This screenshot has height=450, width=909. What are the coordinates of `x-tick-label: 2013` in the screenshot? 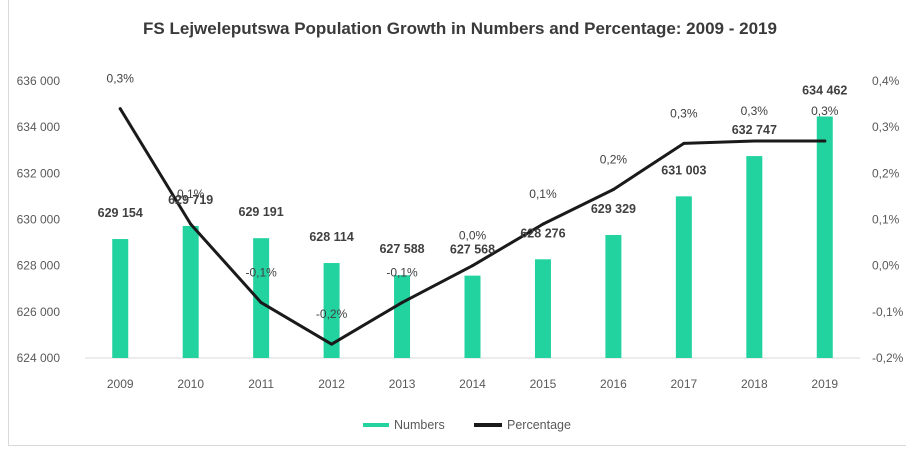 It's located at (402, 384).